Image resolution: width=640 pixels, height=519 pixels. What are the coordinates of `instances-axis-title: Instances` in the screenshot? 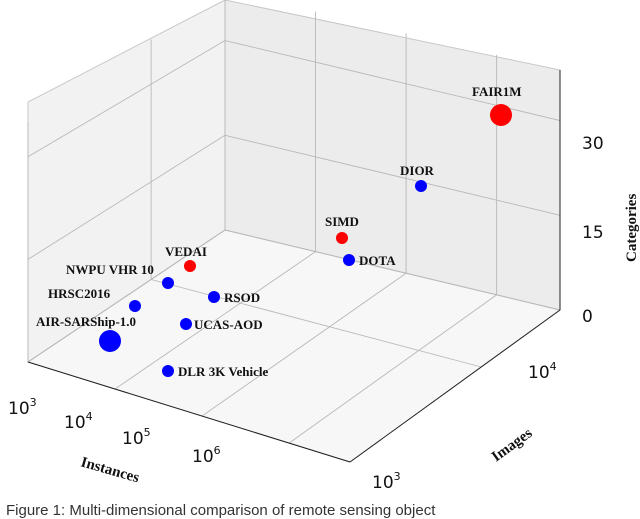 It's located at (110, 470).